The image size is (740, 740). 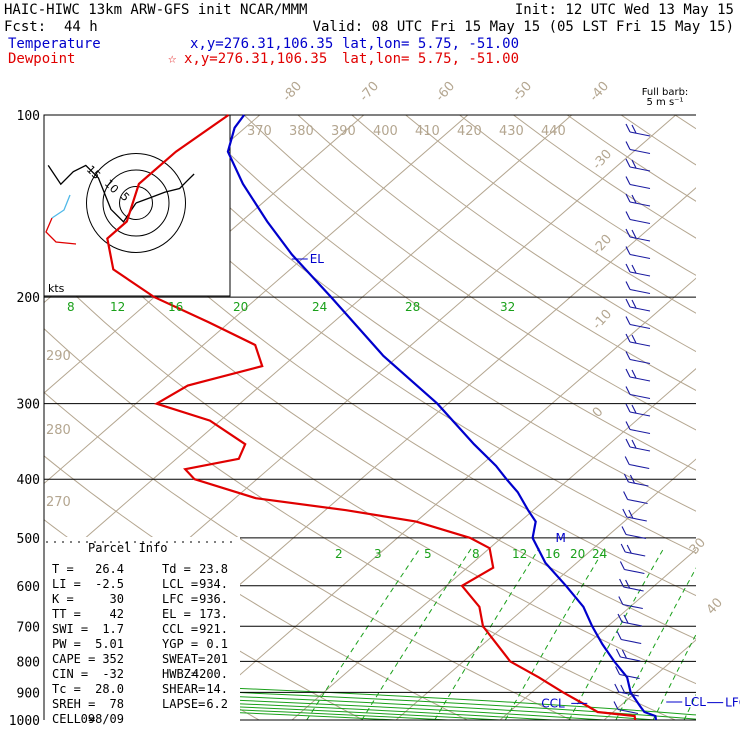 I want to click on theta-e-label: 32, so click(x=507, y=307).